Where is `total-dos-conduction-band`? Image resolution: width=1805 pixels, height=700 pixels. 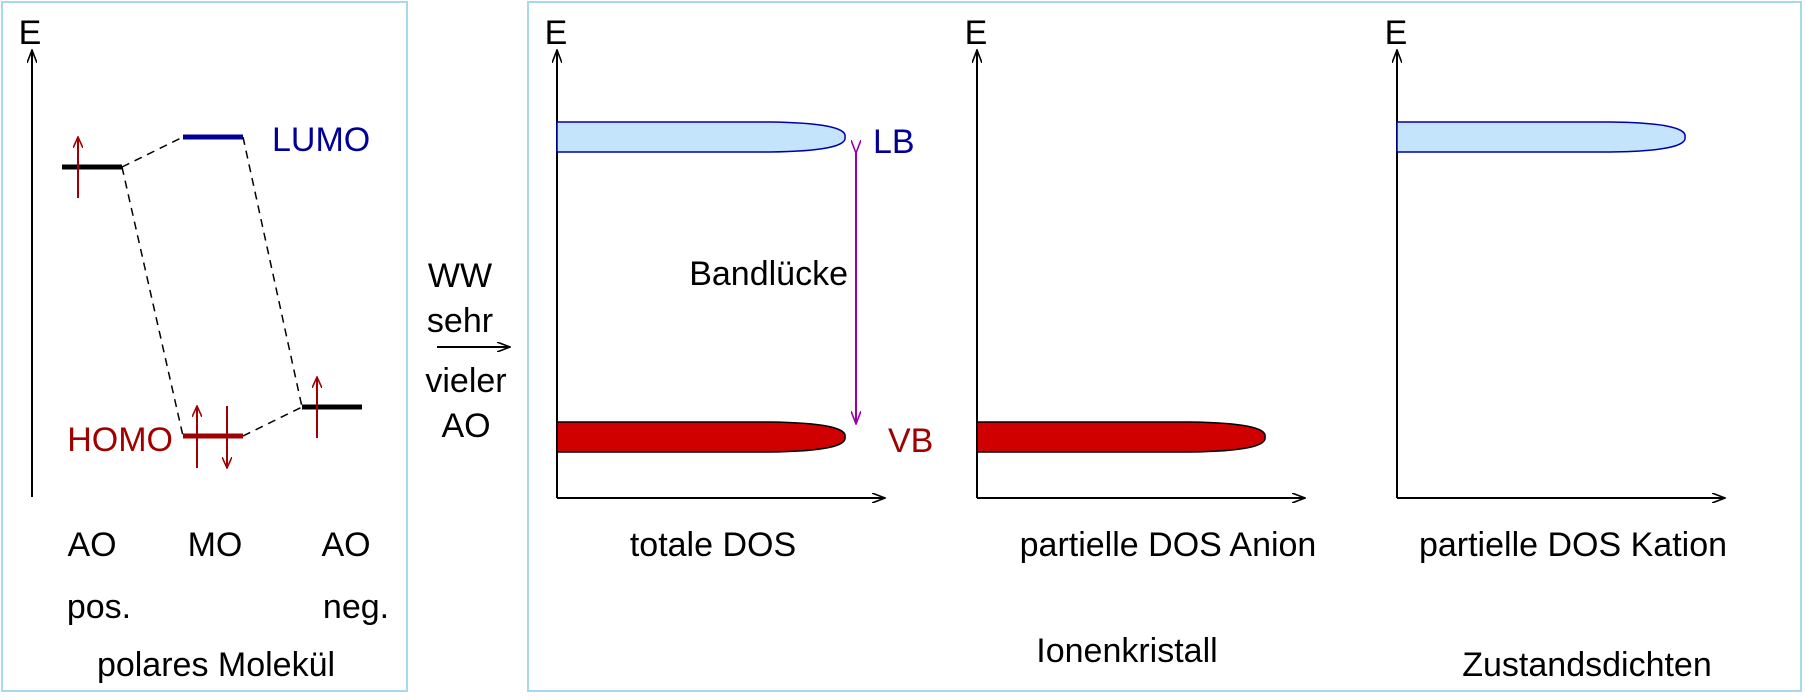
total-dos-conduction-band is located at coordinates (701, 137).